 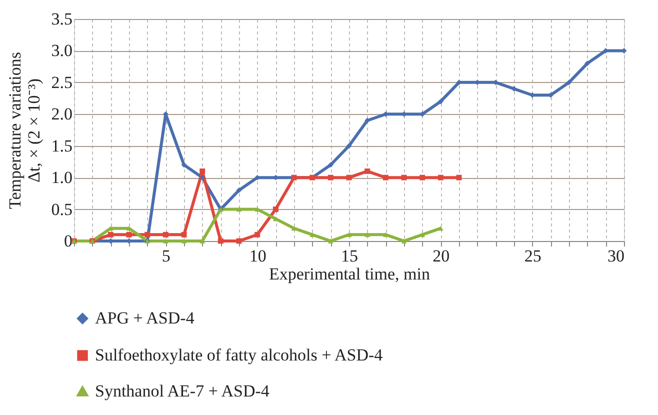 What do you see at coordinates (182, 391) in the screenshot?
I see `legend-label: Synthanol AE-7 + ASD-4` at bounding box center [182, 391].